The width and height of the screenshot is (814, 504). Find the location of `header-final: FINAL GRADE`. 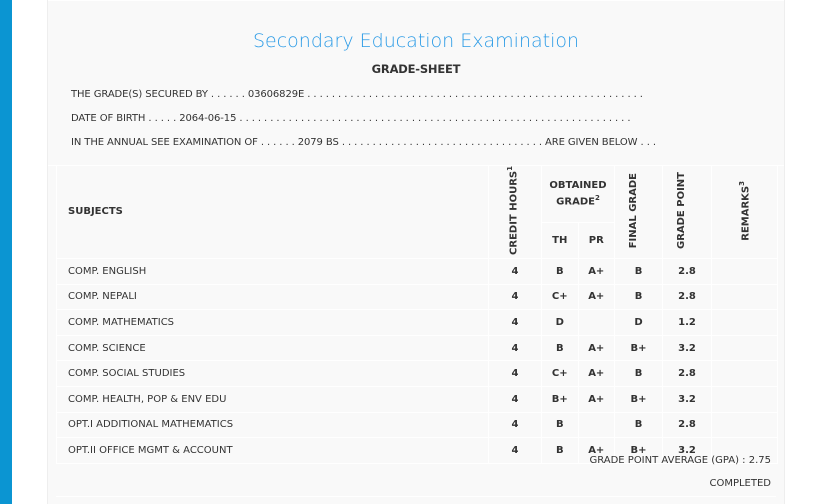

header-final: FINAL GRADE is located at coordinates (638, 212).